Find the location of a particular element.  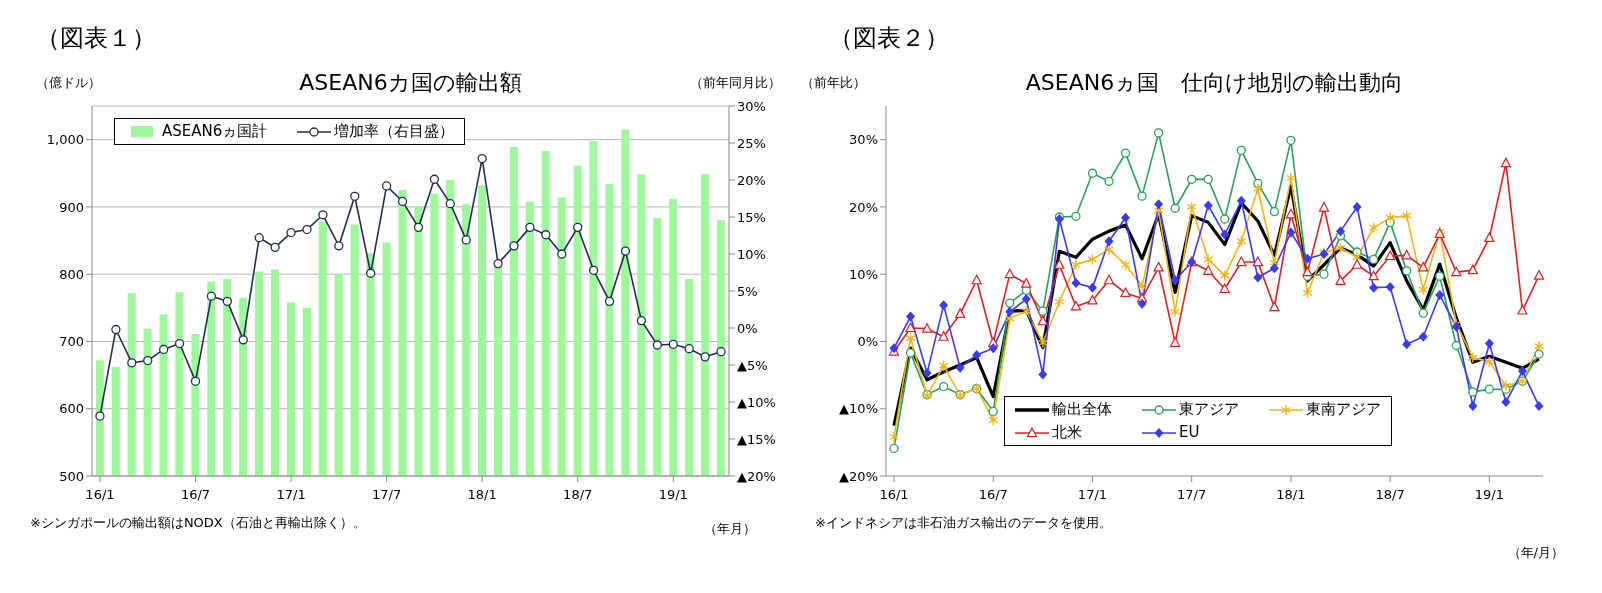

y-tick-label: 900 is located at coordinates (71, 207).